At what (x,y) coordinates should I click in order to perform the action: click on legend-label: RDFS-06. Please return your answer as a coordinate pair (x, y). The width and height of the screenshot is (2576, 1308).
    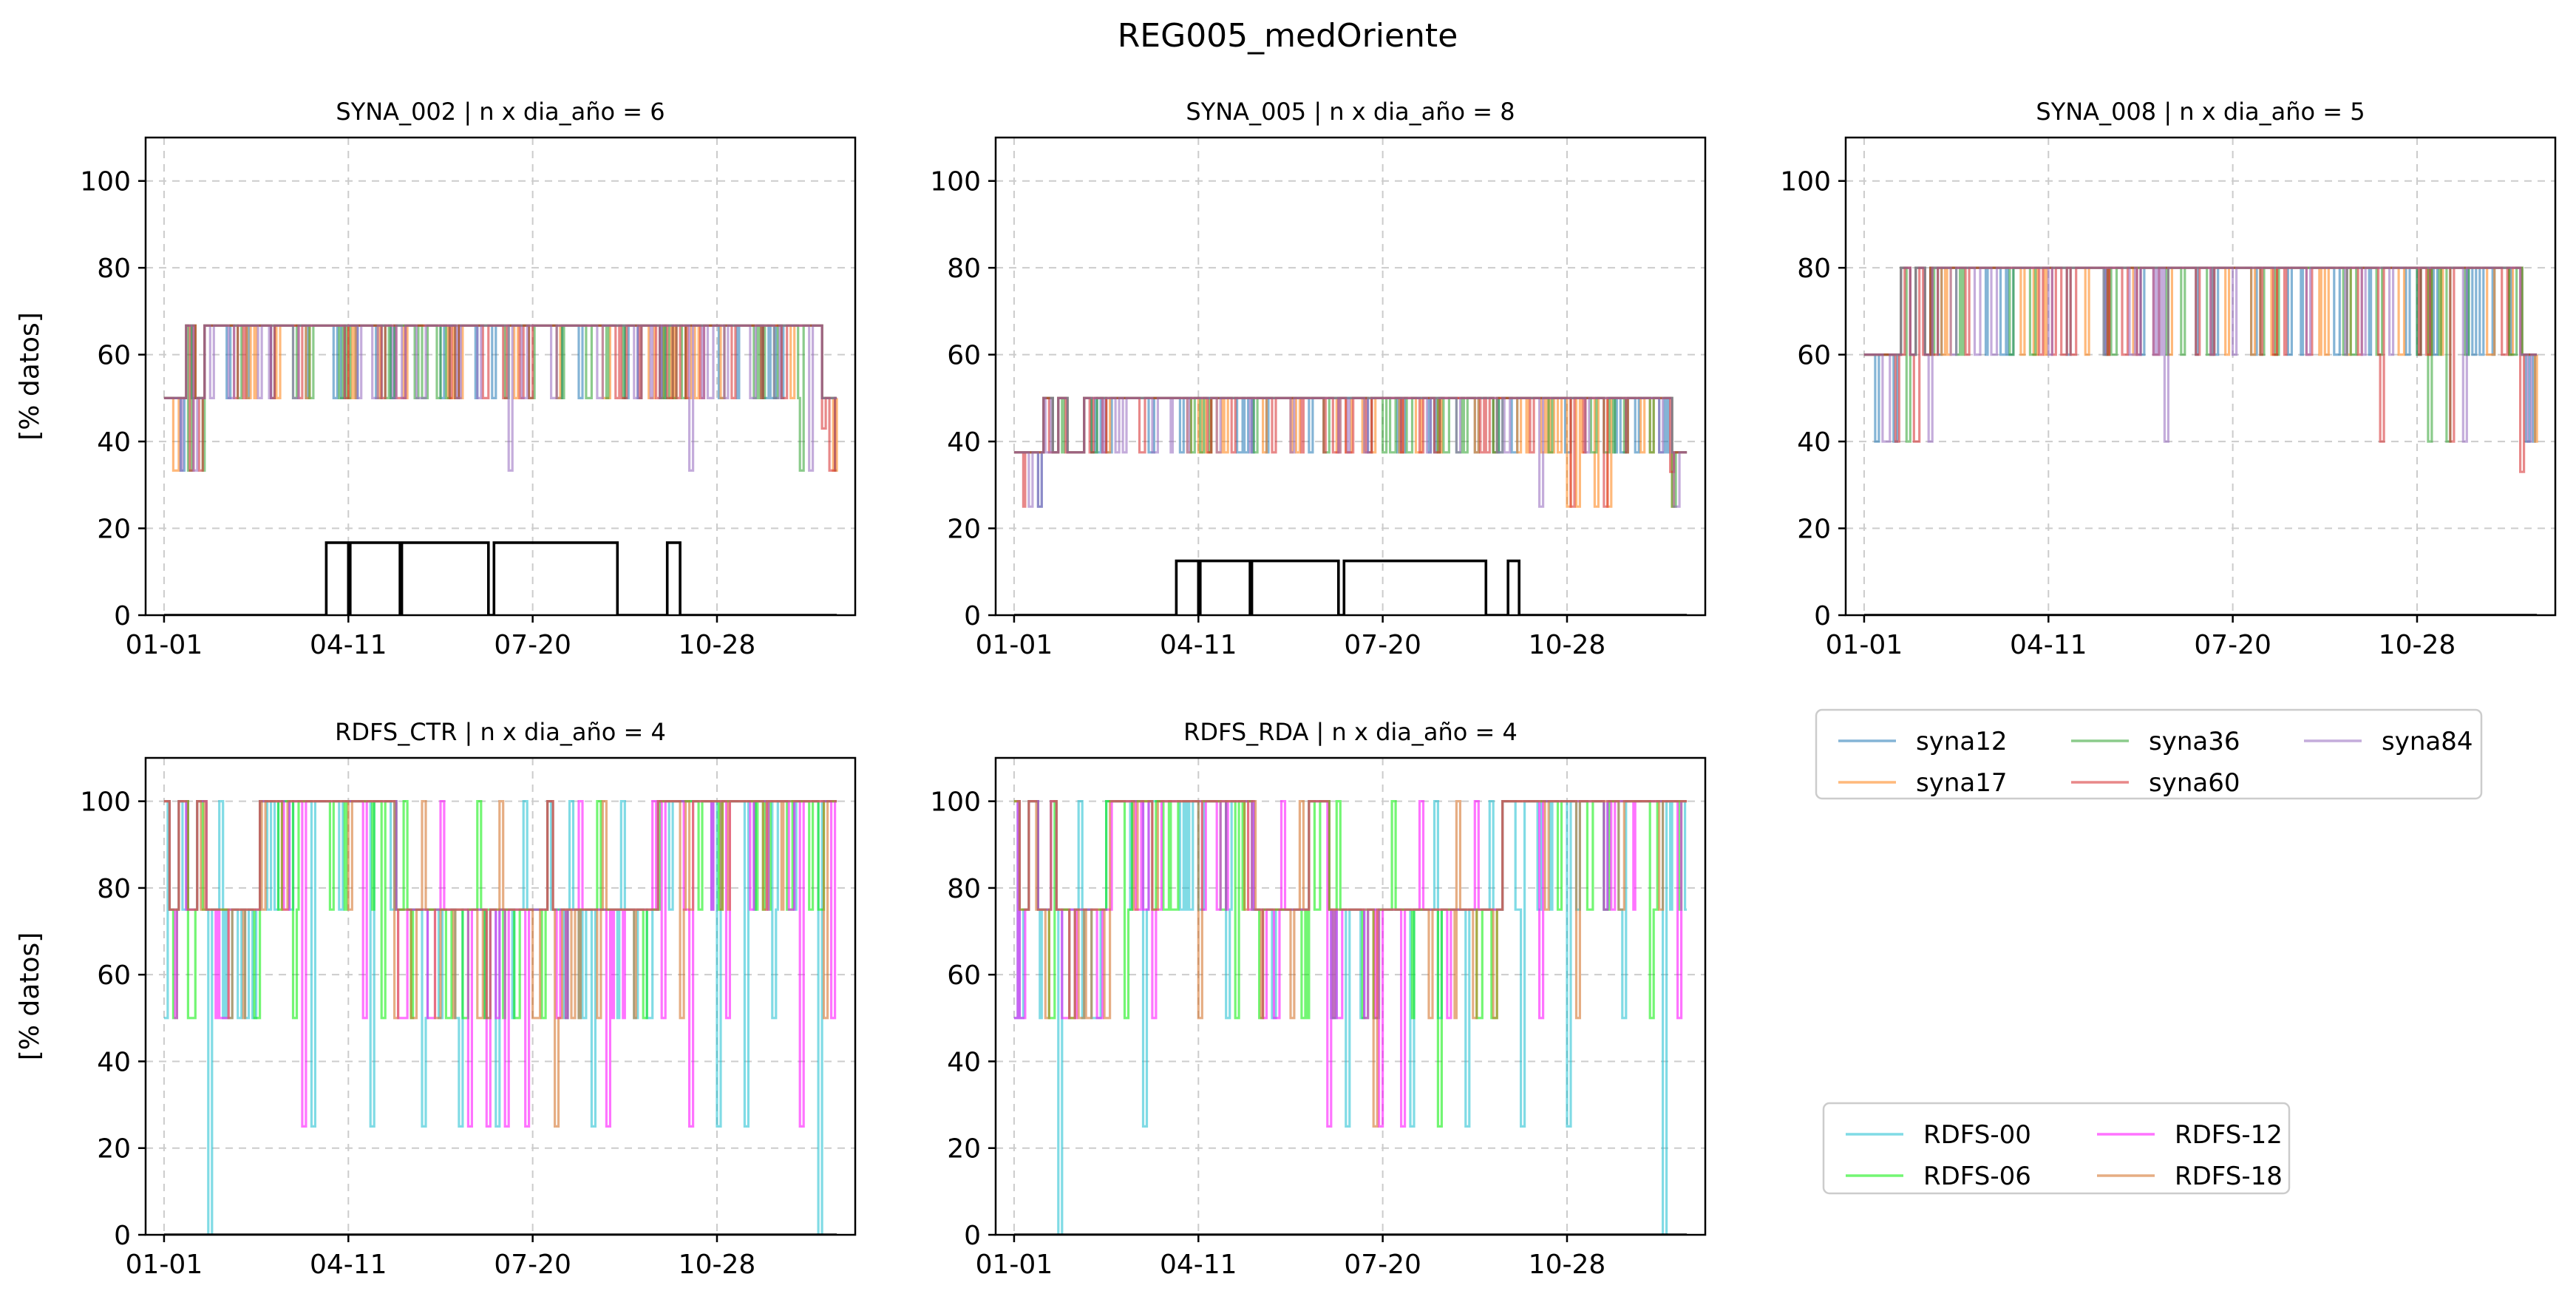
    Looking at the image, I should click on (1977, 1176).